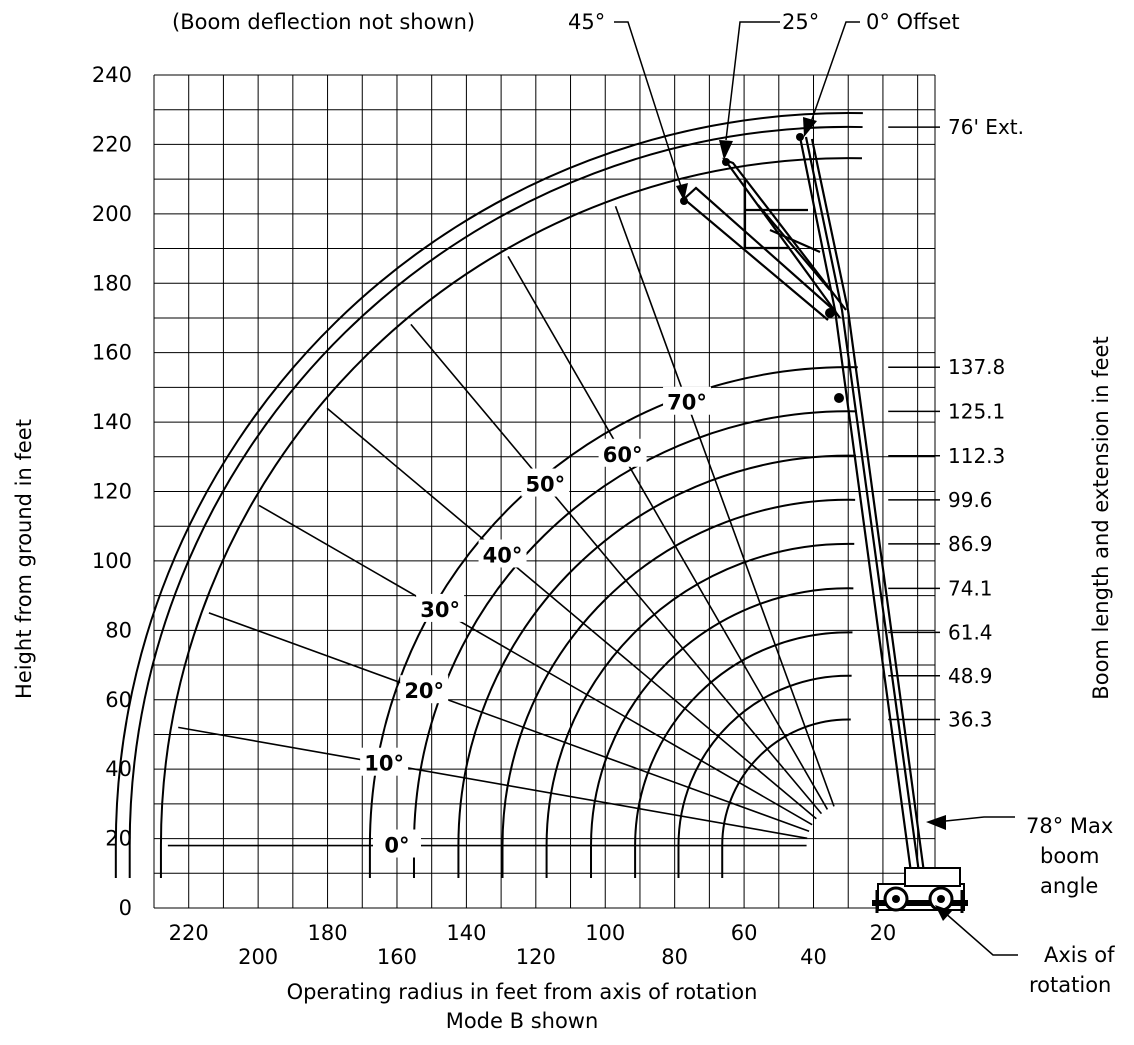 The height and width of the screenshot is (1045, 1134). Describe the element at coordinates (1101, 517) in the screenshot. I see `y2-axis-title: Boom length and extension in feet` at that location.